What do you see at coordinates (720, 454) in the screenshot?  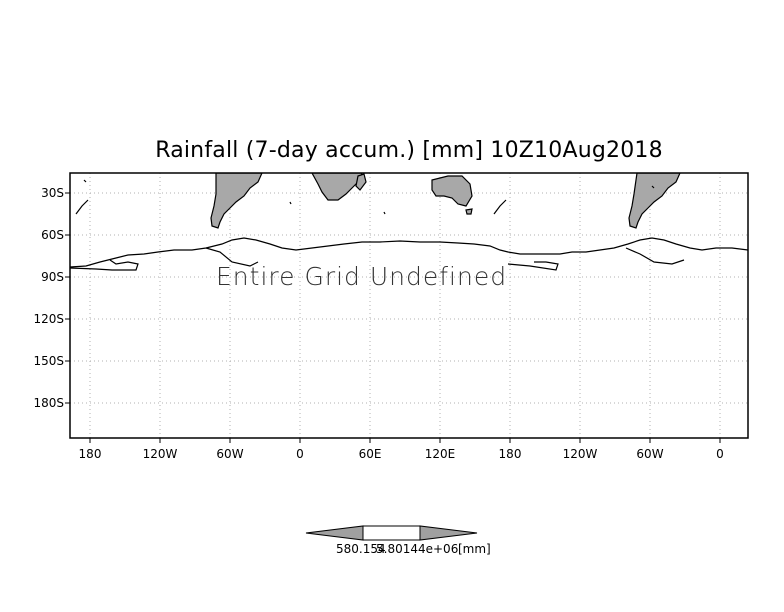 I see `lon-label-0-repeat: 0` at bounding box center [720, 454].